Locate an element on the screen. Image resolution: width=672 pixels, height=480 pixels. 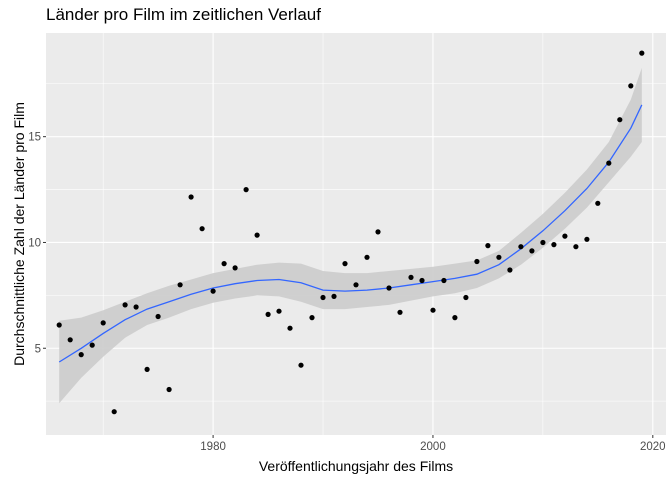
x-axis-title: Veröffentlichungsjahr des Films is located at coordinates (356, 466).